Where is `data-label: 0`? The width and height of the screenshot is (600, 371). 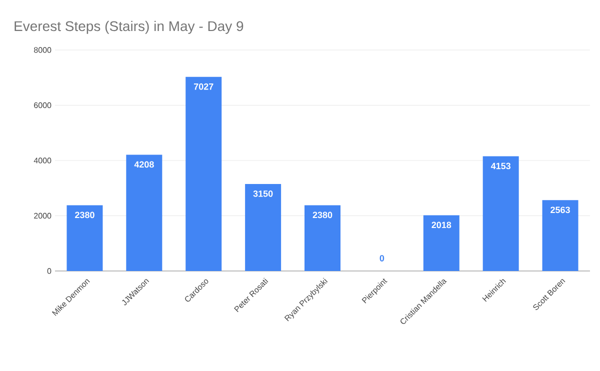 data-label: 0 is located at coordinates (382, 258).